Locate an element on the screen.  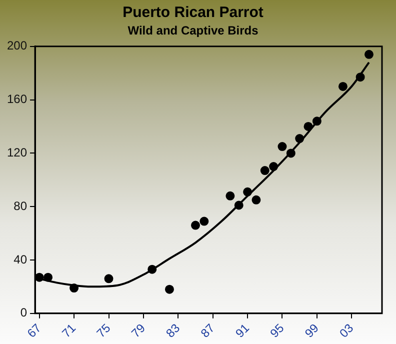
x-tick-label: 91 is located at coordinates (242, 330).